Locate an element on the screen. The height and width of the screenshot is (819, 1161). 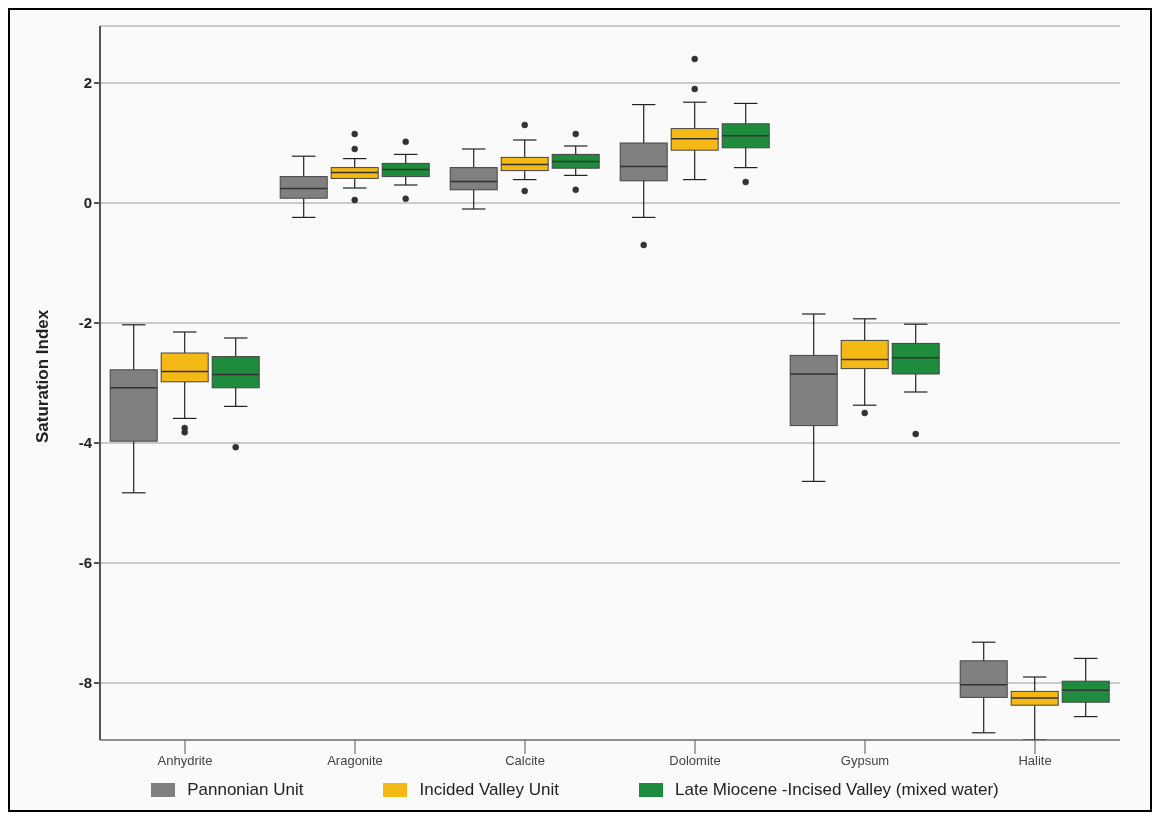
legend-label: Incided Valley Unit is located at coordinates (489, 790).